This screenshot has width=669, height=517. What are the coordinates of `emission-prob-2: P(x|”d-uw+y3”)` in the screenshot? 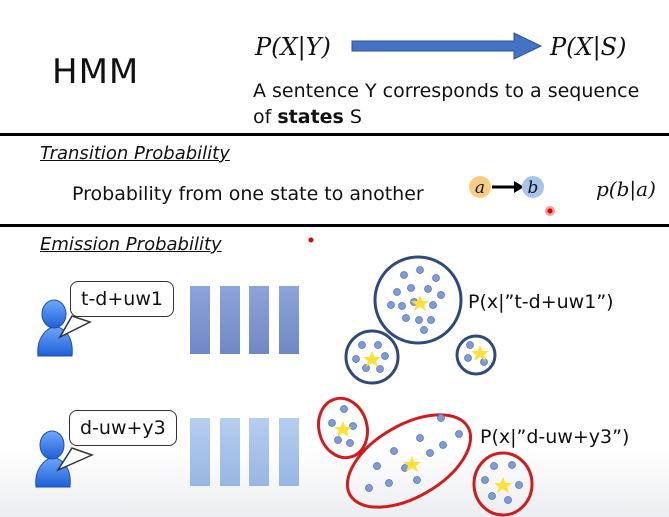 It's located at (555, 437).